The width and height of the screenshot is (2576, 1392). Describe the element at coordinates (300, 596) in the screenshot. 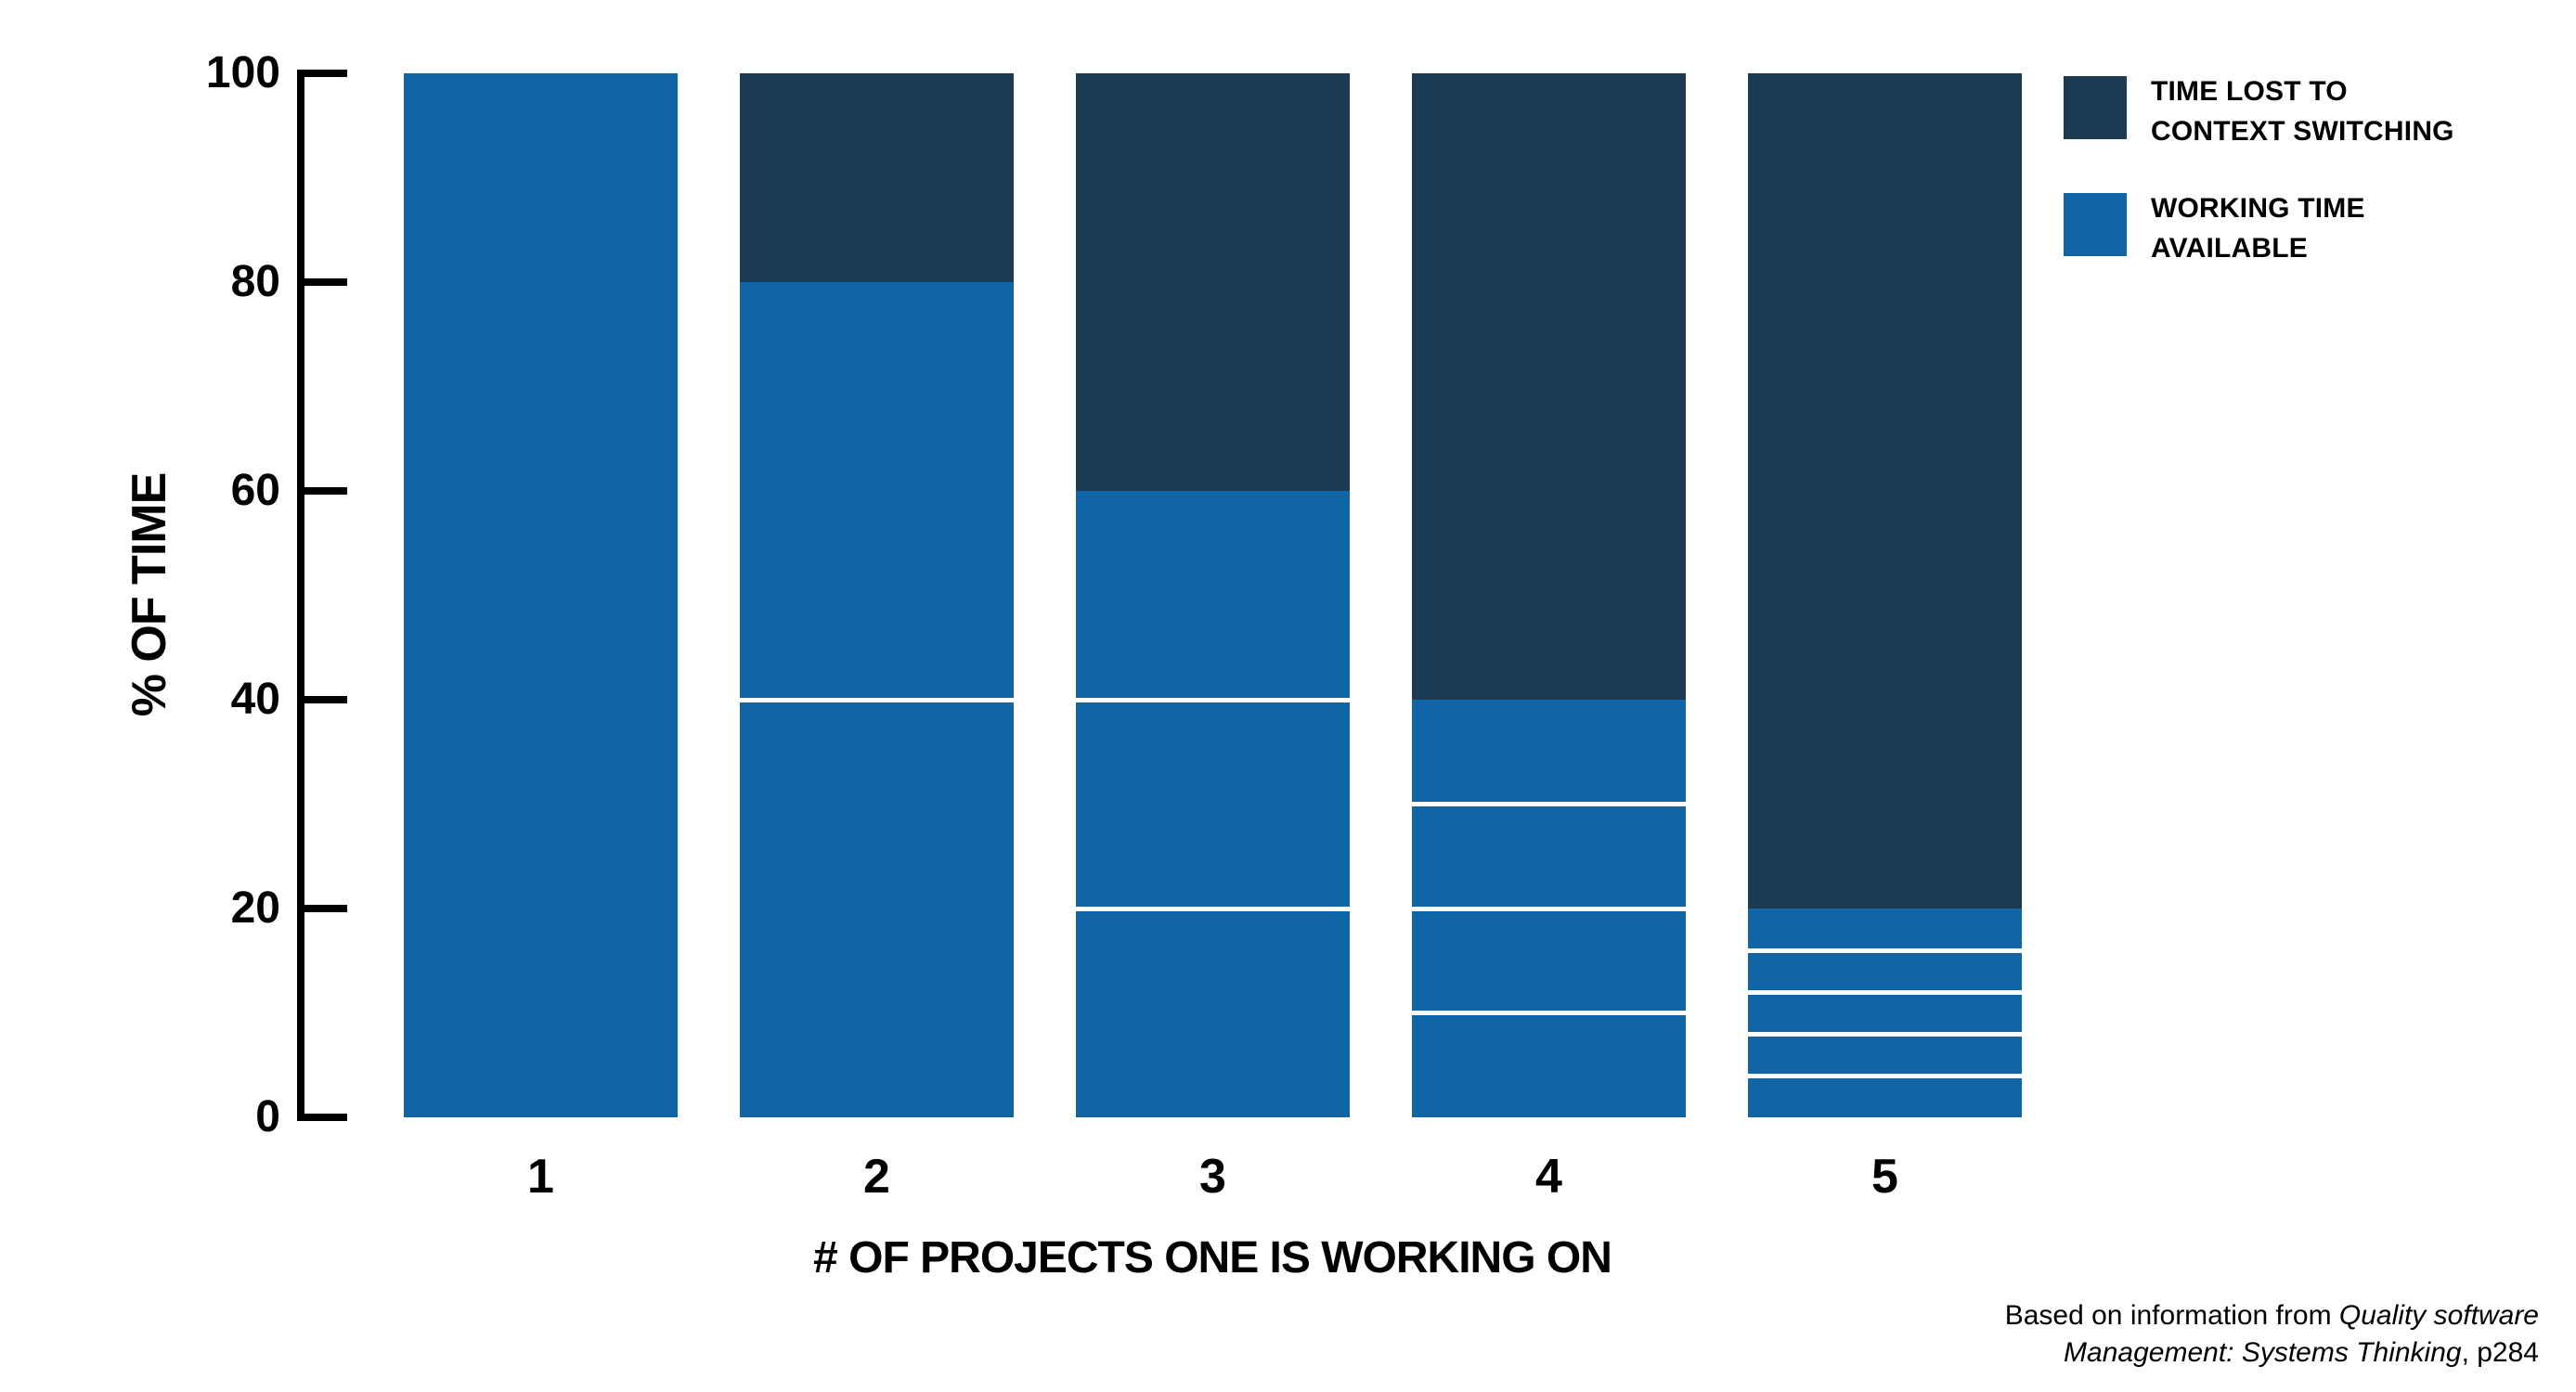

I see `y-axis-line` at that location.